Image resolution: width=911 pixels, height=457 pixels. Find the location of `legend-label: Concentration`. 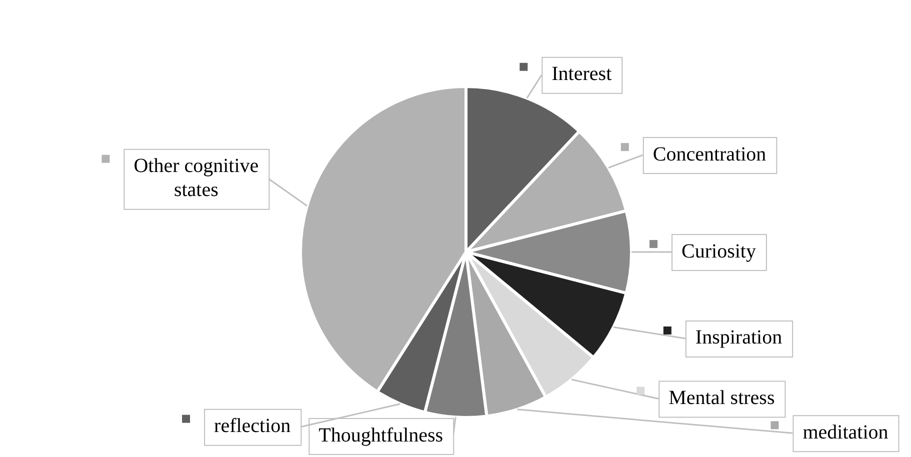

legend-label: Concentration is located at coordinates (709, 154).